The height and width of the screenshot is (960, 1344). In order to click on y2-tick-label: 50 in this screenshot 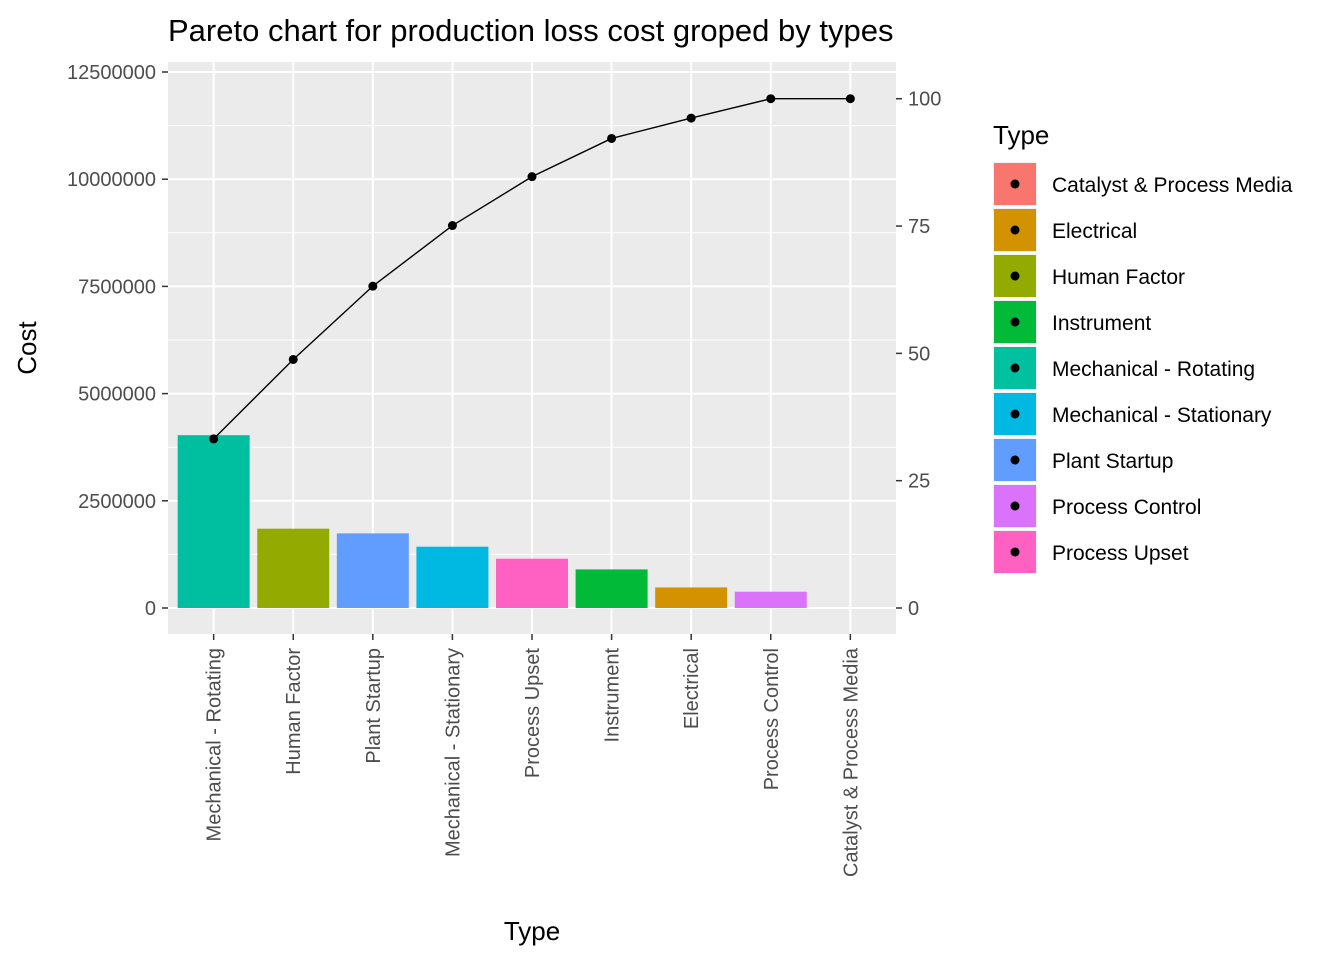, I will do `click(919, 354)`.